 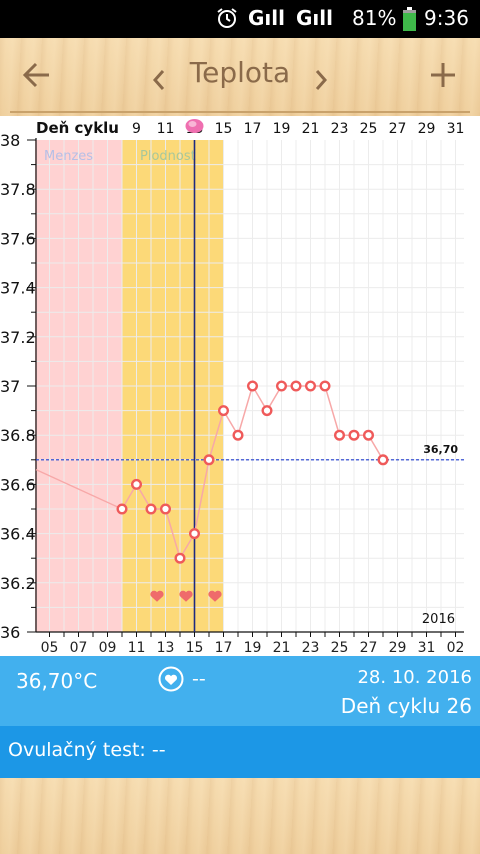 What do you see at coordinates (166, 648) in the screenshot?
I see `x-date-label: 13` at bounding box center [166, 648].